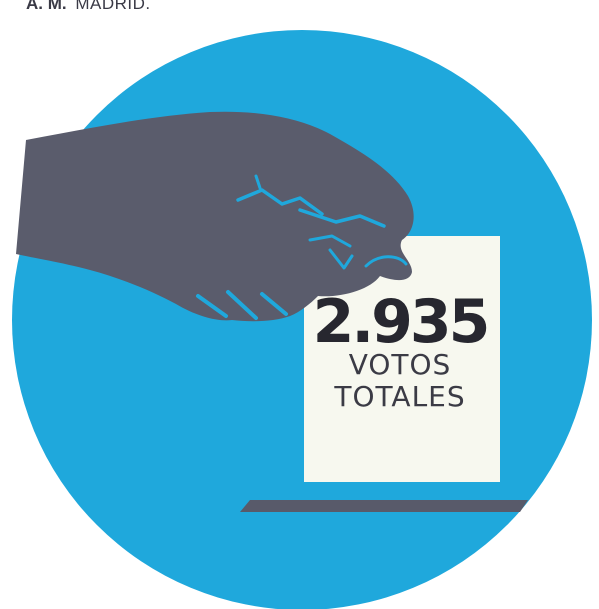 This screenshot has width=599, height=609. Describe the element at coordinates (46, 6) in the screenshot. I see `byline-initials: A. M.` at that location.